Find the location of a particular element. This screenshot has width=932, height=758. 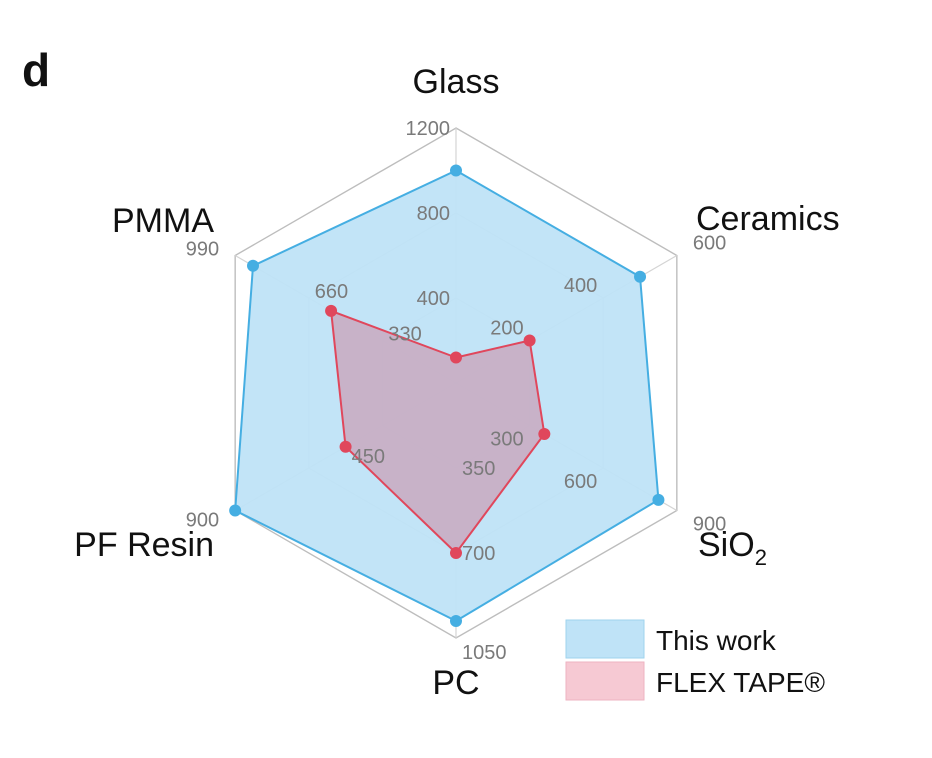

data-point-flex-tape-pc is located at coordinates (456, 553).